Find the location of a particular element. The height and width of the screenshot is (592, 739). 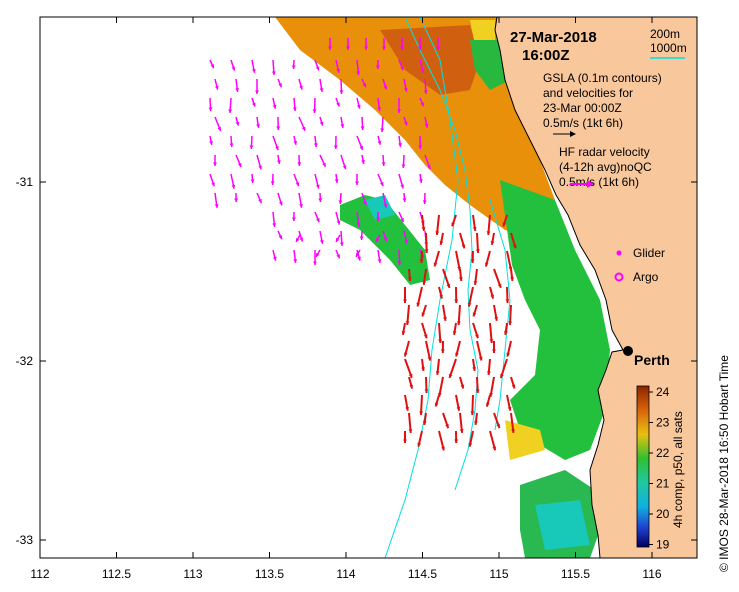

map-time: 16:00Z is located at coordinates (546, 55).